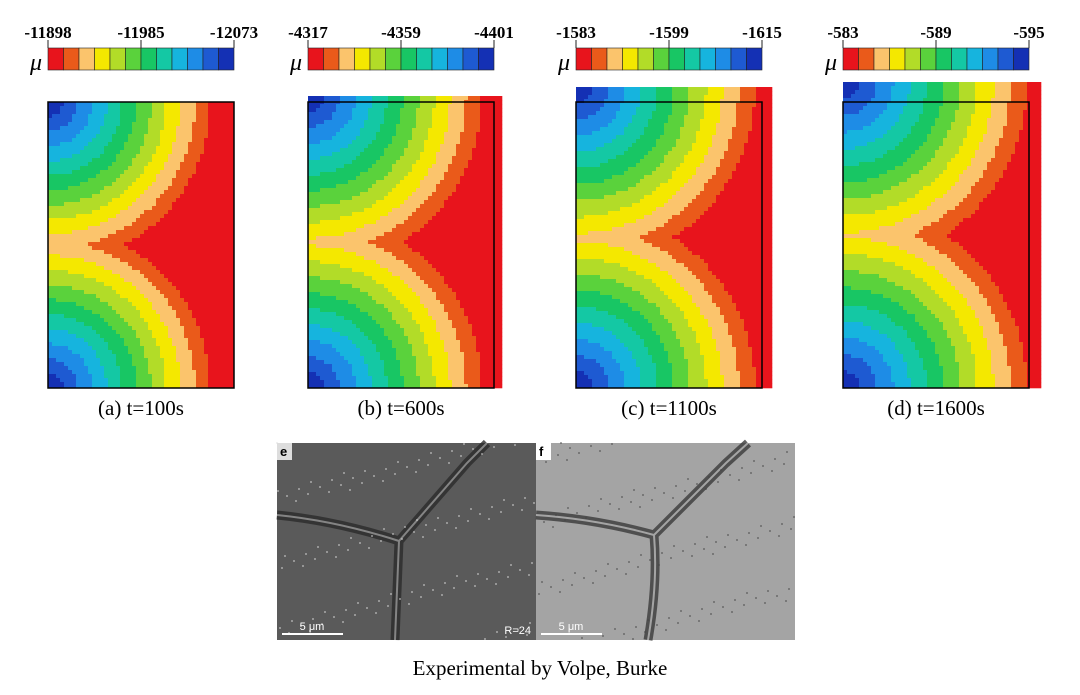  Describe the element at coordinates (935, 32) in the screenshot. I see `colorbar-tick-label: -589` at that location.